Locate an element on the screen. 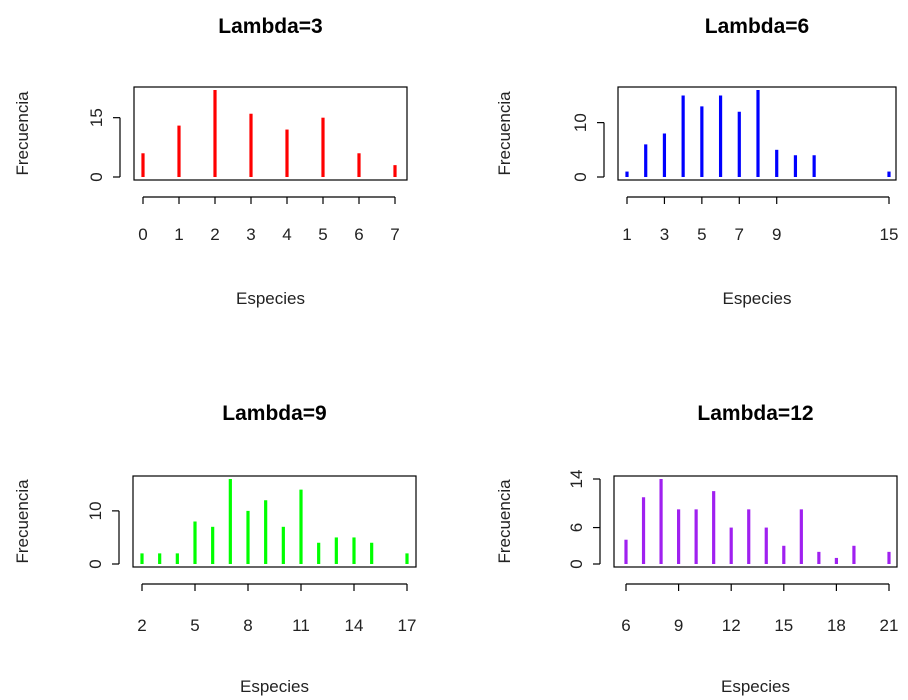 The height and width of the screenshot is (700, 908). x-tick-label: 21 is located at coordinates (889, 625).